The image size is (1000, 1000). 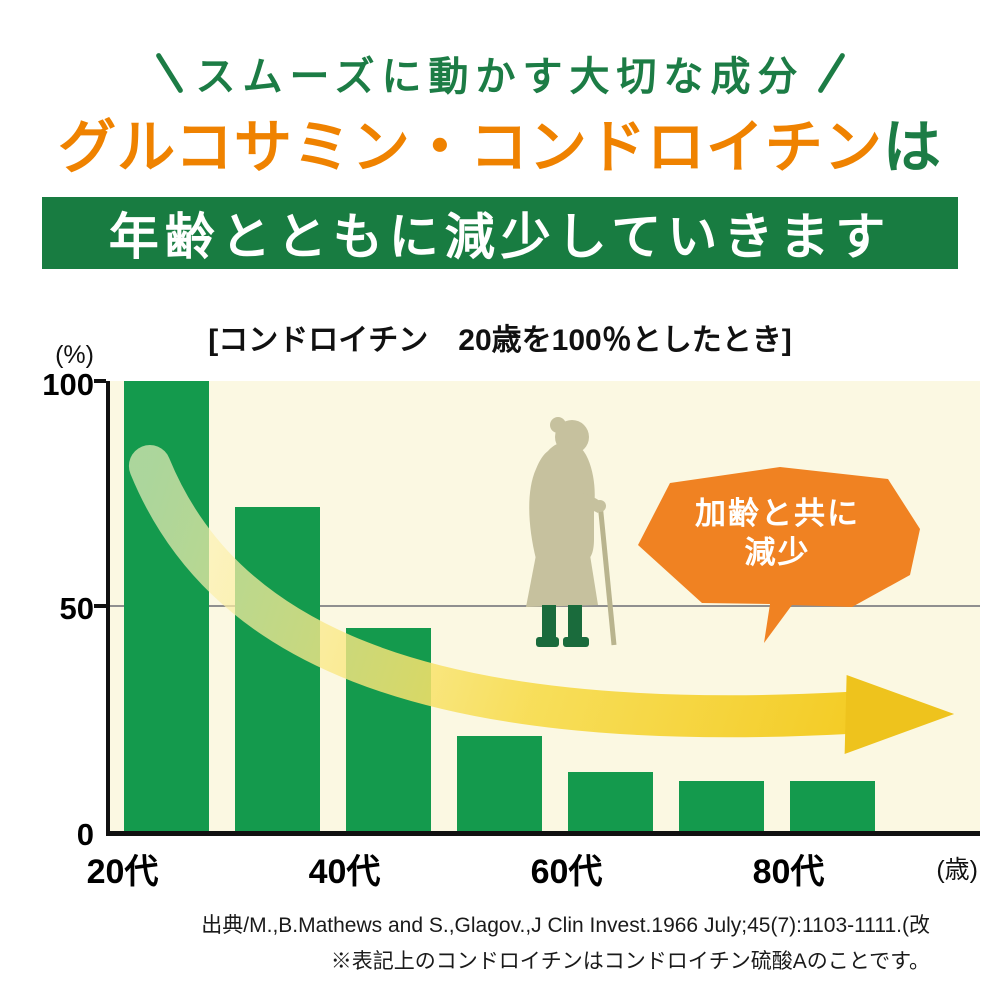 I want to click on annotation-text: 加齢と共に 減少, so click(x=777, y=534).